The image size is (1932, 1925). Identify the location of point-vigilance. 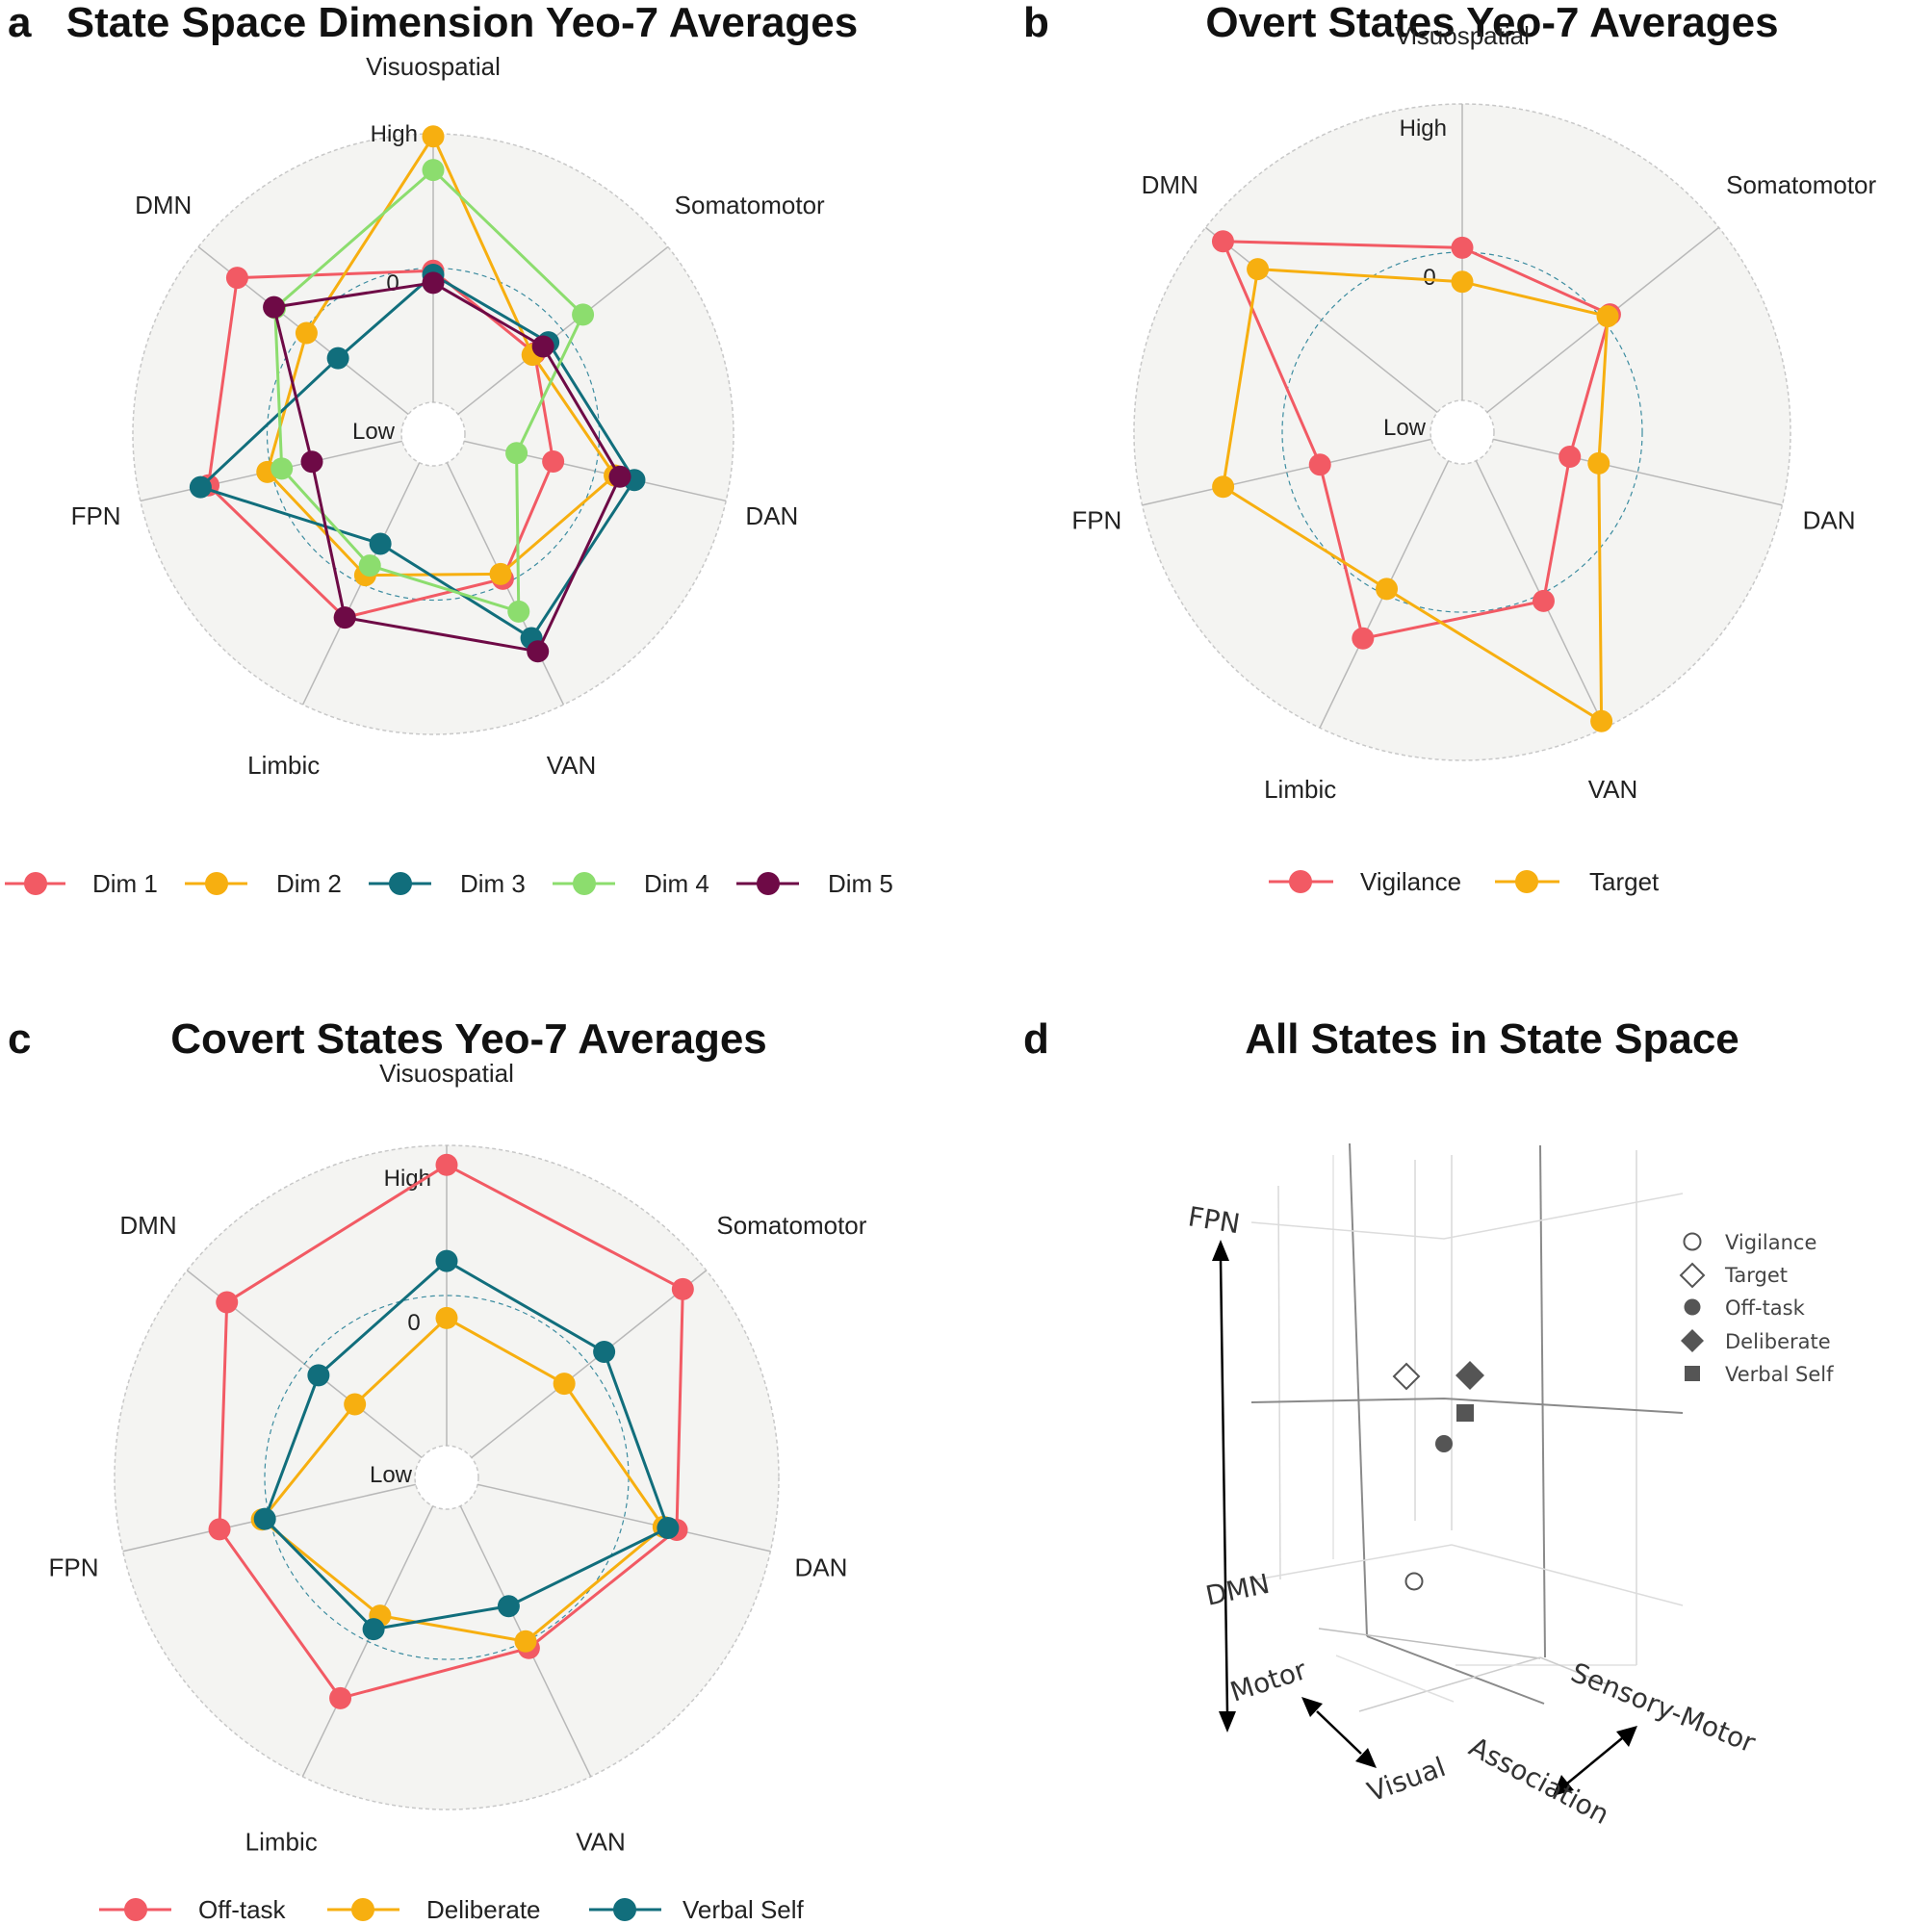
(1414, 1581).